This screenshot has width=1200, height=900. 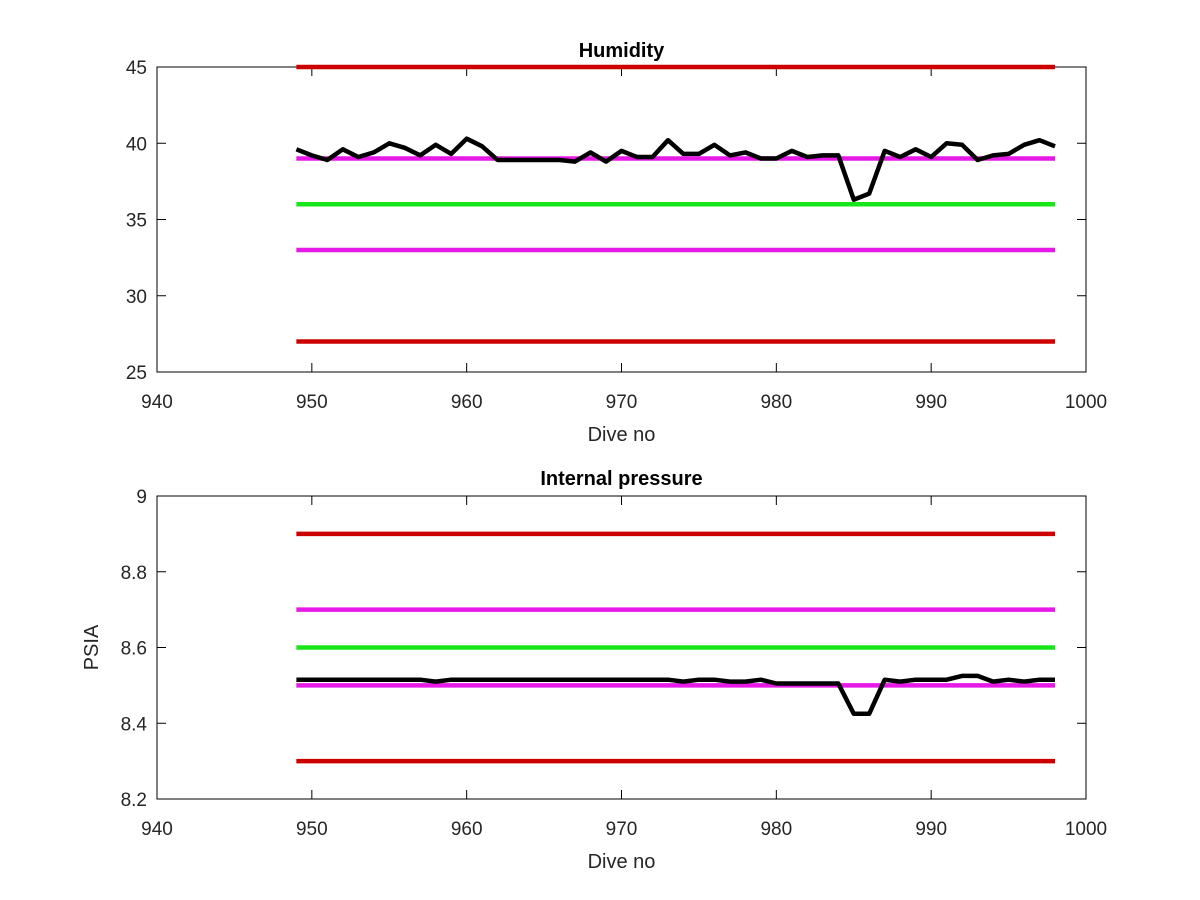 I want to click on y-tick-label: 8.8, so click(x=134, y=573).